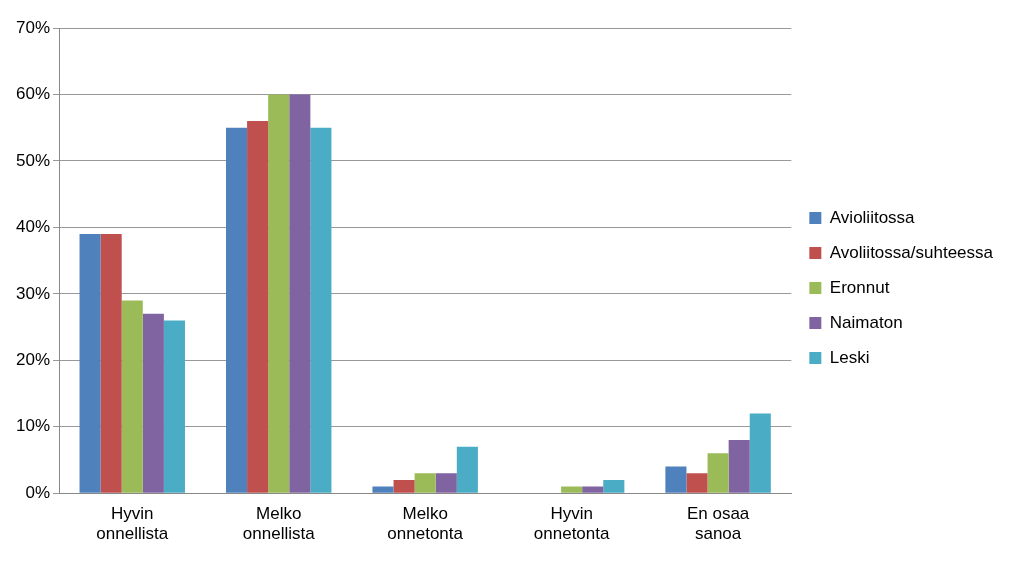 This screenshot has width=1025, height=566. What do you see at coordinates (33, 160) in the screenshot?
I see `y-tick-label: 50%` at bounding box center [33, 160].